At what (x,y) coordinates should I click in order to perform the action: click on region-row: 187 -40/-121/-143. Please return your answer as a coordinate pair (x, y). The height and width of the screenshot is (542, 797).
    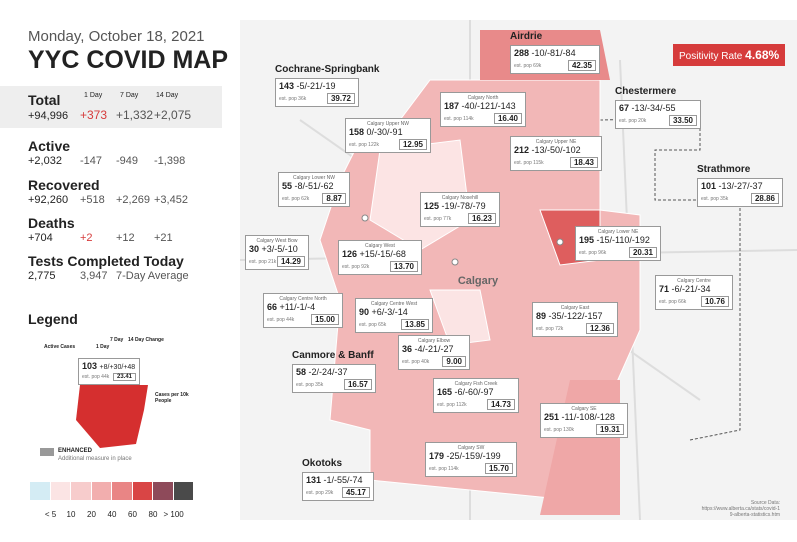
    Looking at the image, I should click on (483, 106).